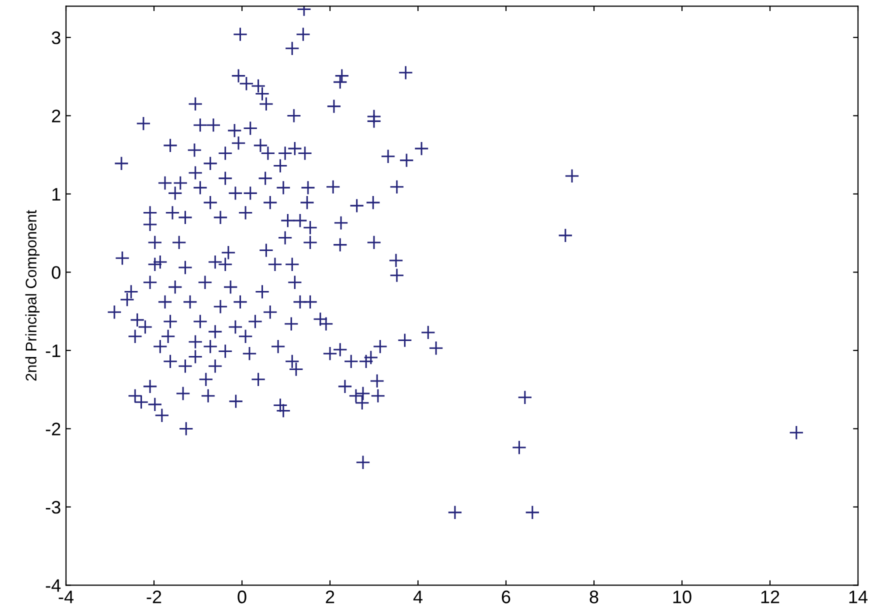 This screenshot has width=880, height=616. Describe the element at coordinates (56, 116) in the screenshot. I see `y-tick-label: 2` at that location.